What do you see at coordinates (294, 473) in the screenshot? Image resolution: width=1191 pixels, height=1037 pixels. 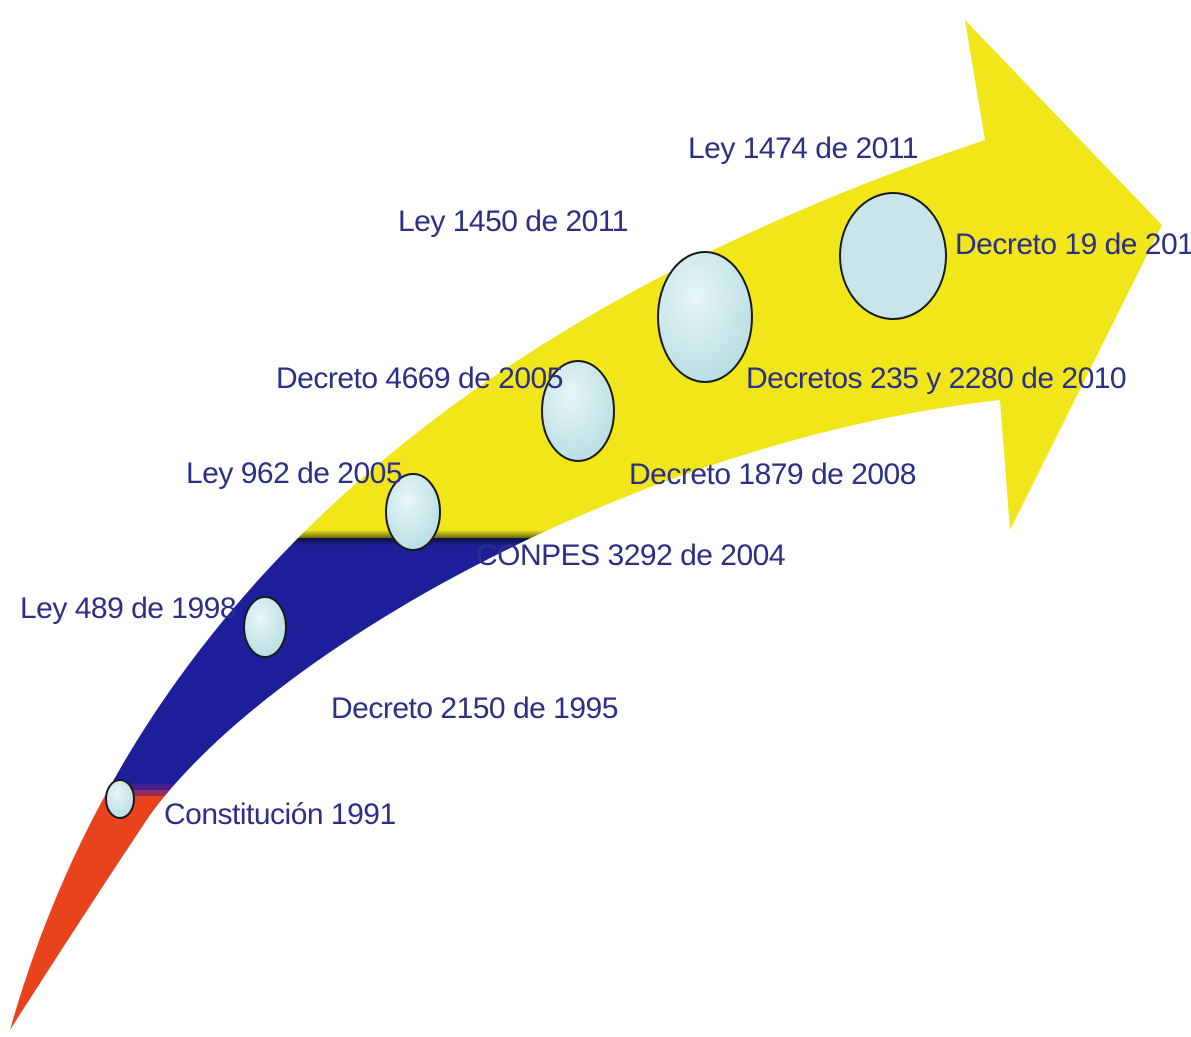 I see `milestone-label-ley-962-2005: Ley 962 de 2005` at bounding box center [294, 473].